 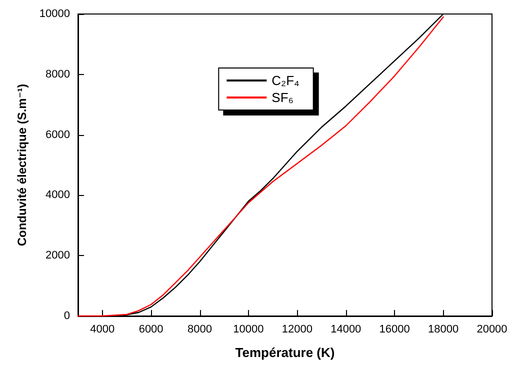 What do you see at coordinates (394, 330) in the screenshot?
I see `x-tick-label: 16000` at bounding box center [394, 330].